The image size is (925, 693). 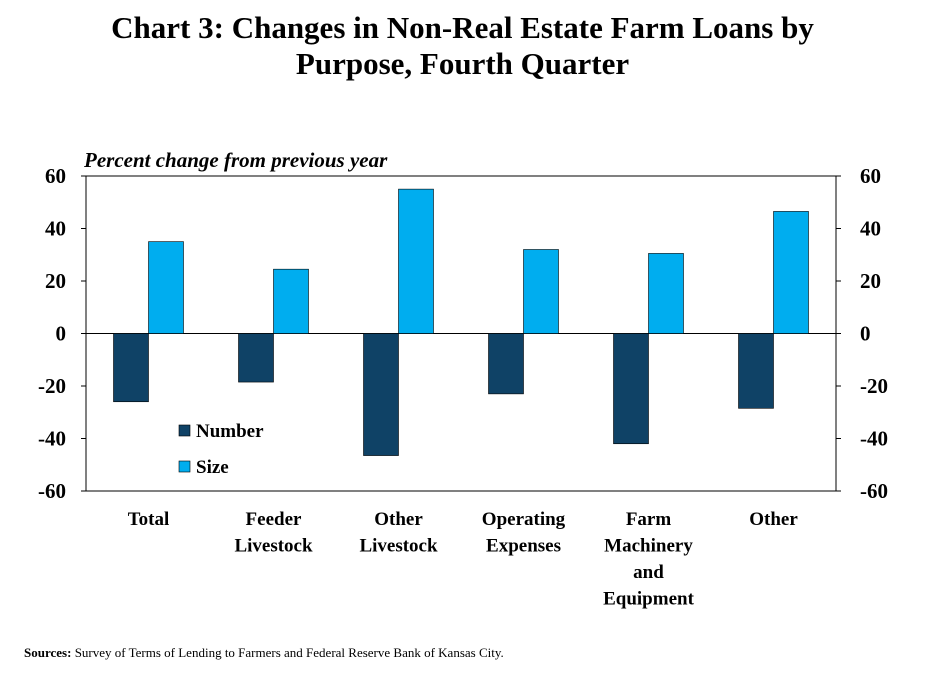 I want to click on x-category-label: Operating Expenses, so click(x=524, y=533).